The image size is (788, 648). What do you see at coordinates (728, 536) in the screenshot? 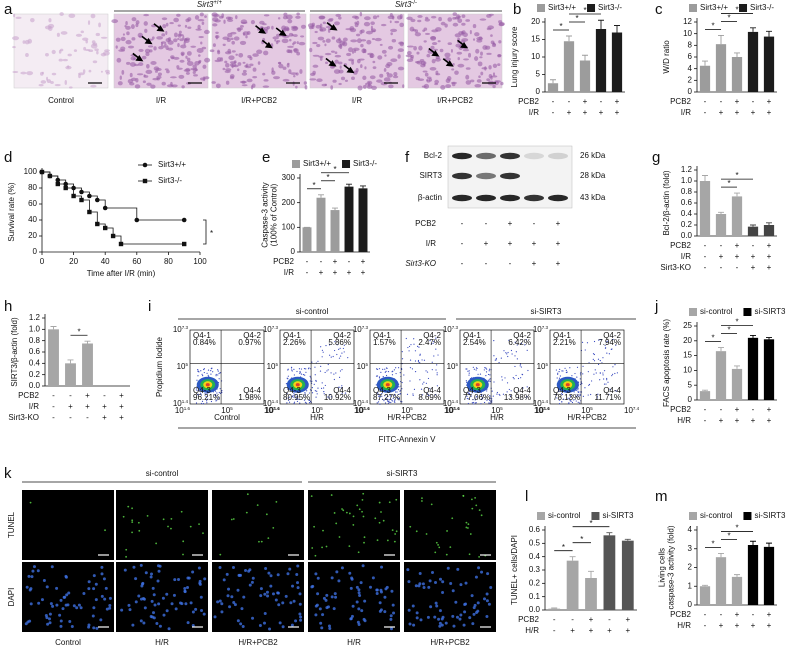
I see `significance-label: *` at bounding box center [728, 536].